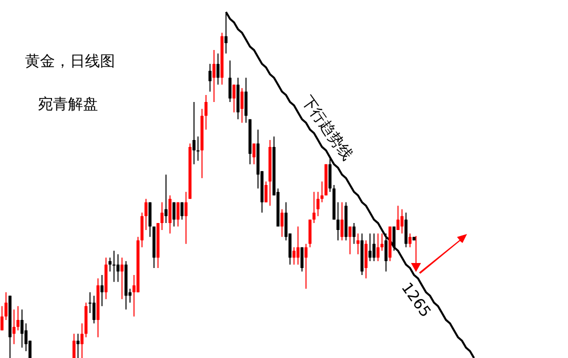  Describe the element at coordinates (68, 104) in the screenshot. I see `text: 宛青解盘` at that location.